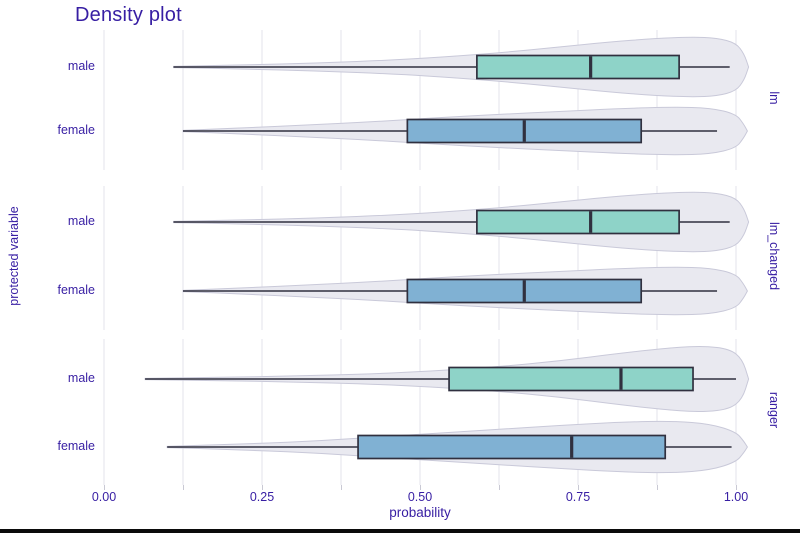  What do you see at coordinates (578, 67) in the screenshot?
I see `box-lm-male` at bounding box center [578, 67].